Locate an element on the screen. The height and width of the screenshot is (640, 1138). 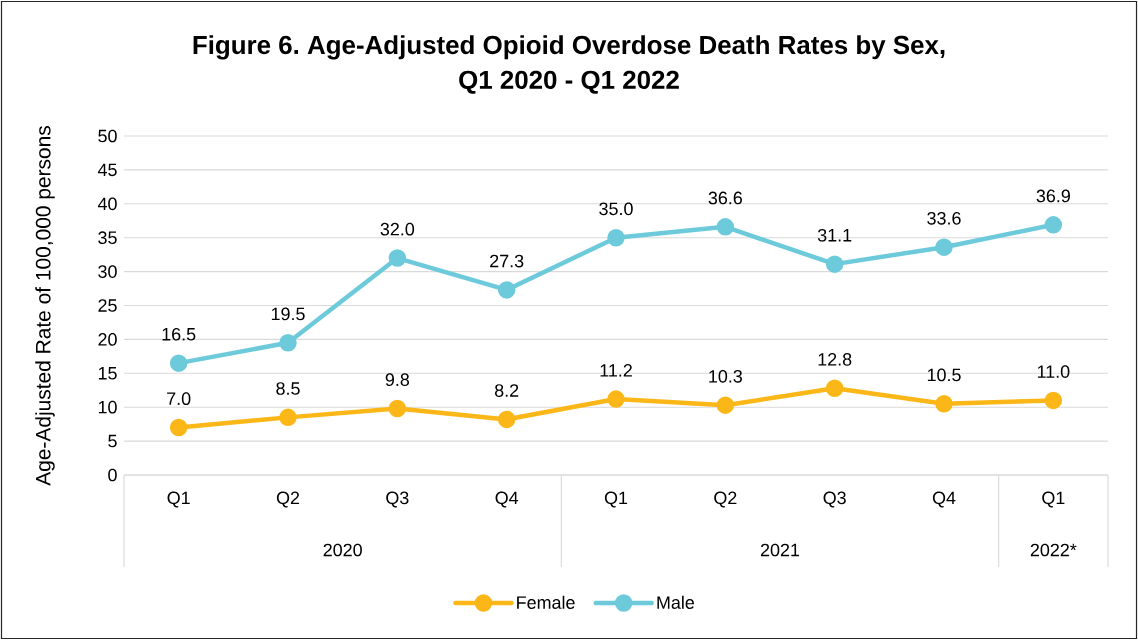
data-label: 35.0 is located at coordinates (616, 209).